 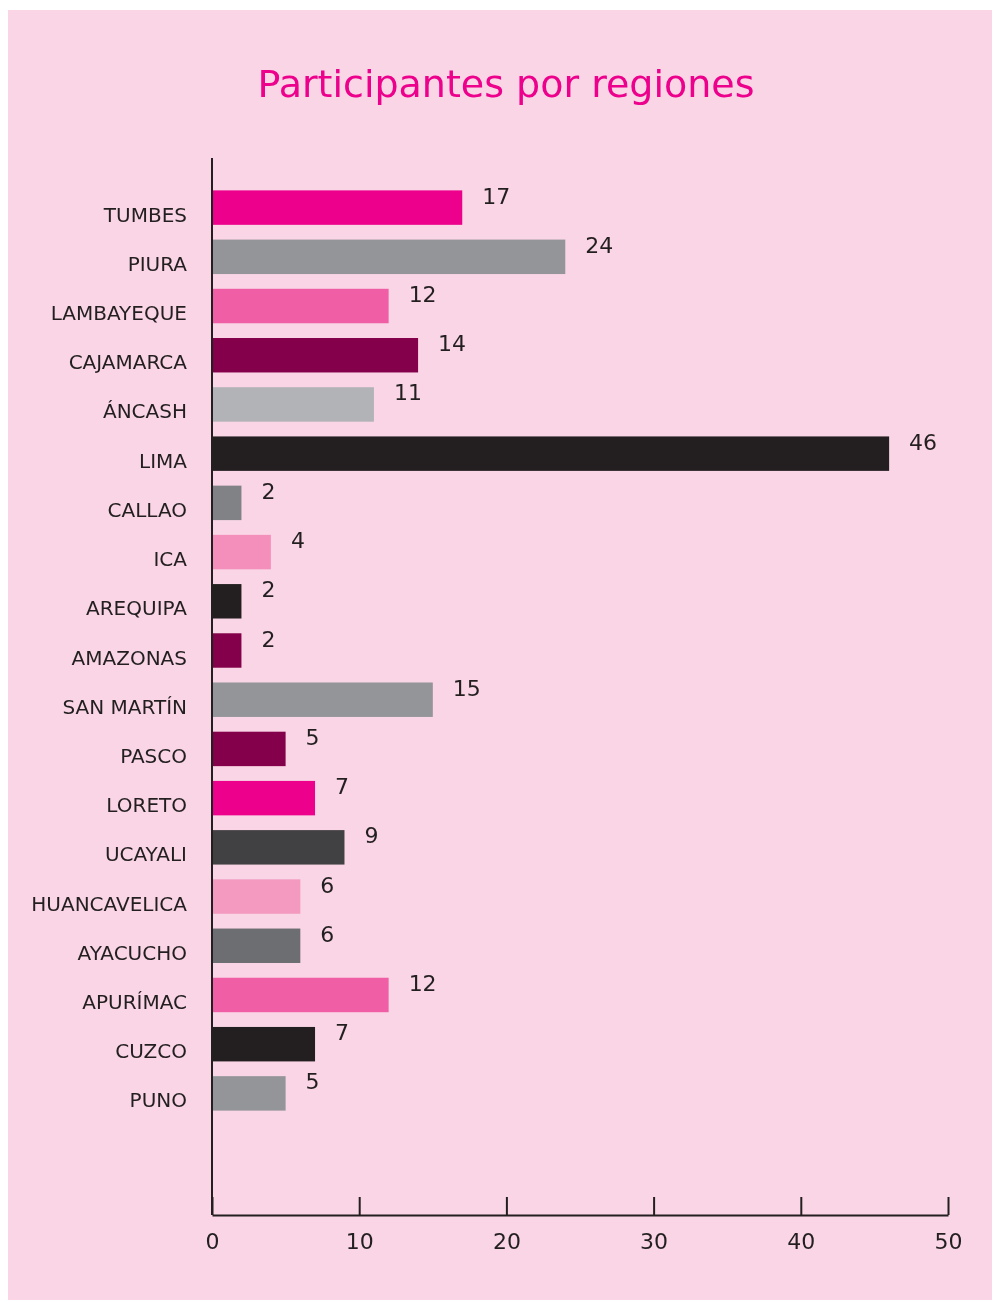 What do you see at coordinates (496, 196) in the screenshot?
I see `data-label: 17` at bounding box center [496, 196].